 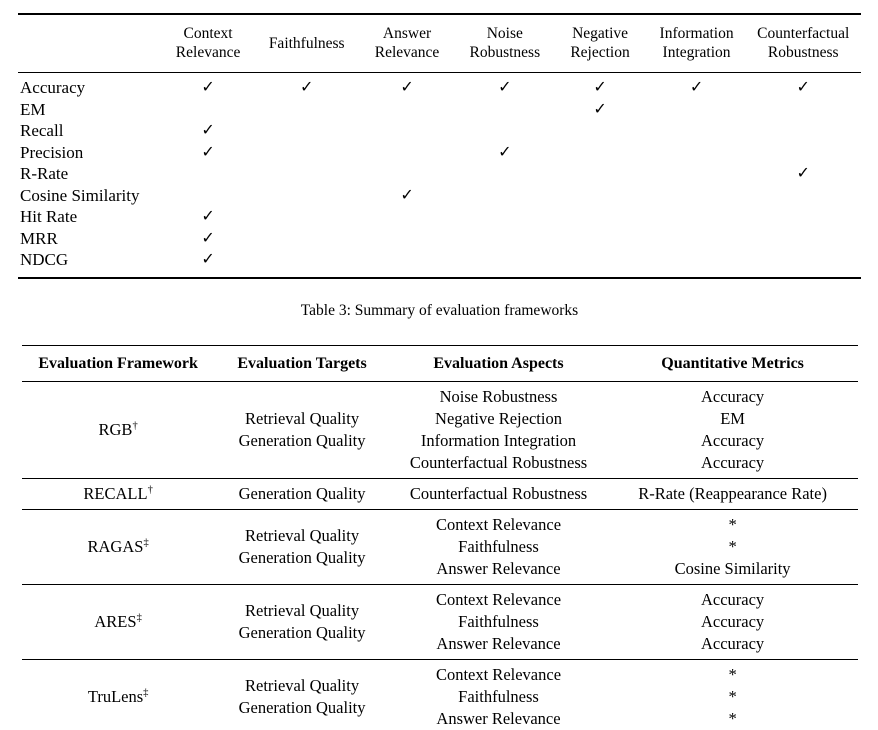 I want to click on aspect-header-line: Noise, so click(x=504, y=33).